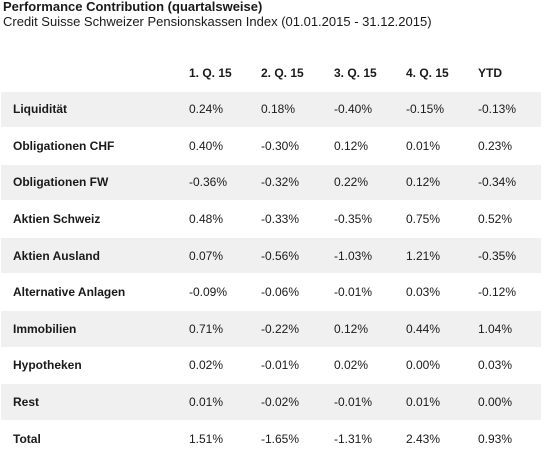 The image size is (544, 457). Describe the element at coordinates (91, 73) in the screenshot. I see `column-header-category` at that location.